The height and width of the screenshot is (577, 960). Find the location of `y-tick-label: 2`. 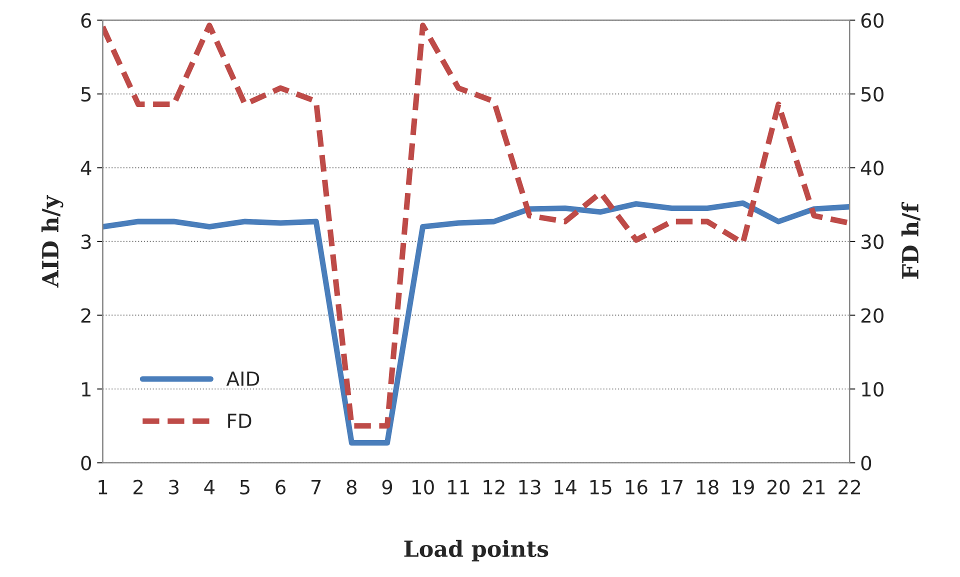

y-tick-label: 2 is located at coordinates (85, 315).